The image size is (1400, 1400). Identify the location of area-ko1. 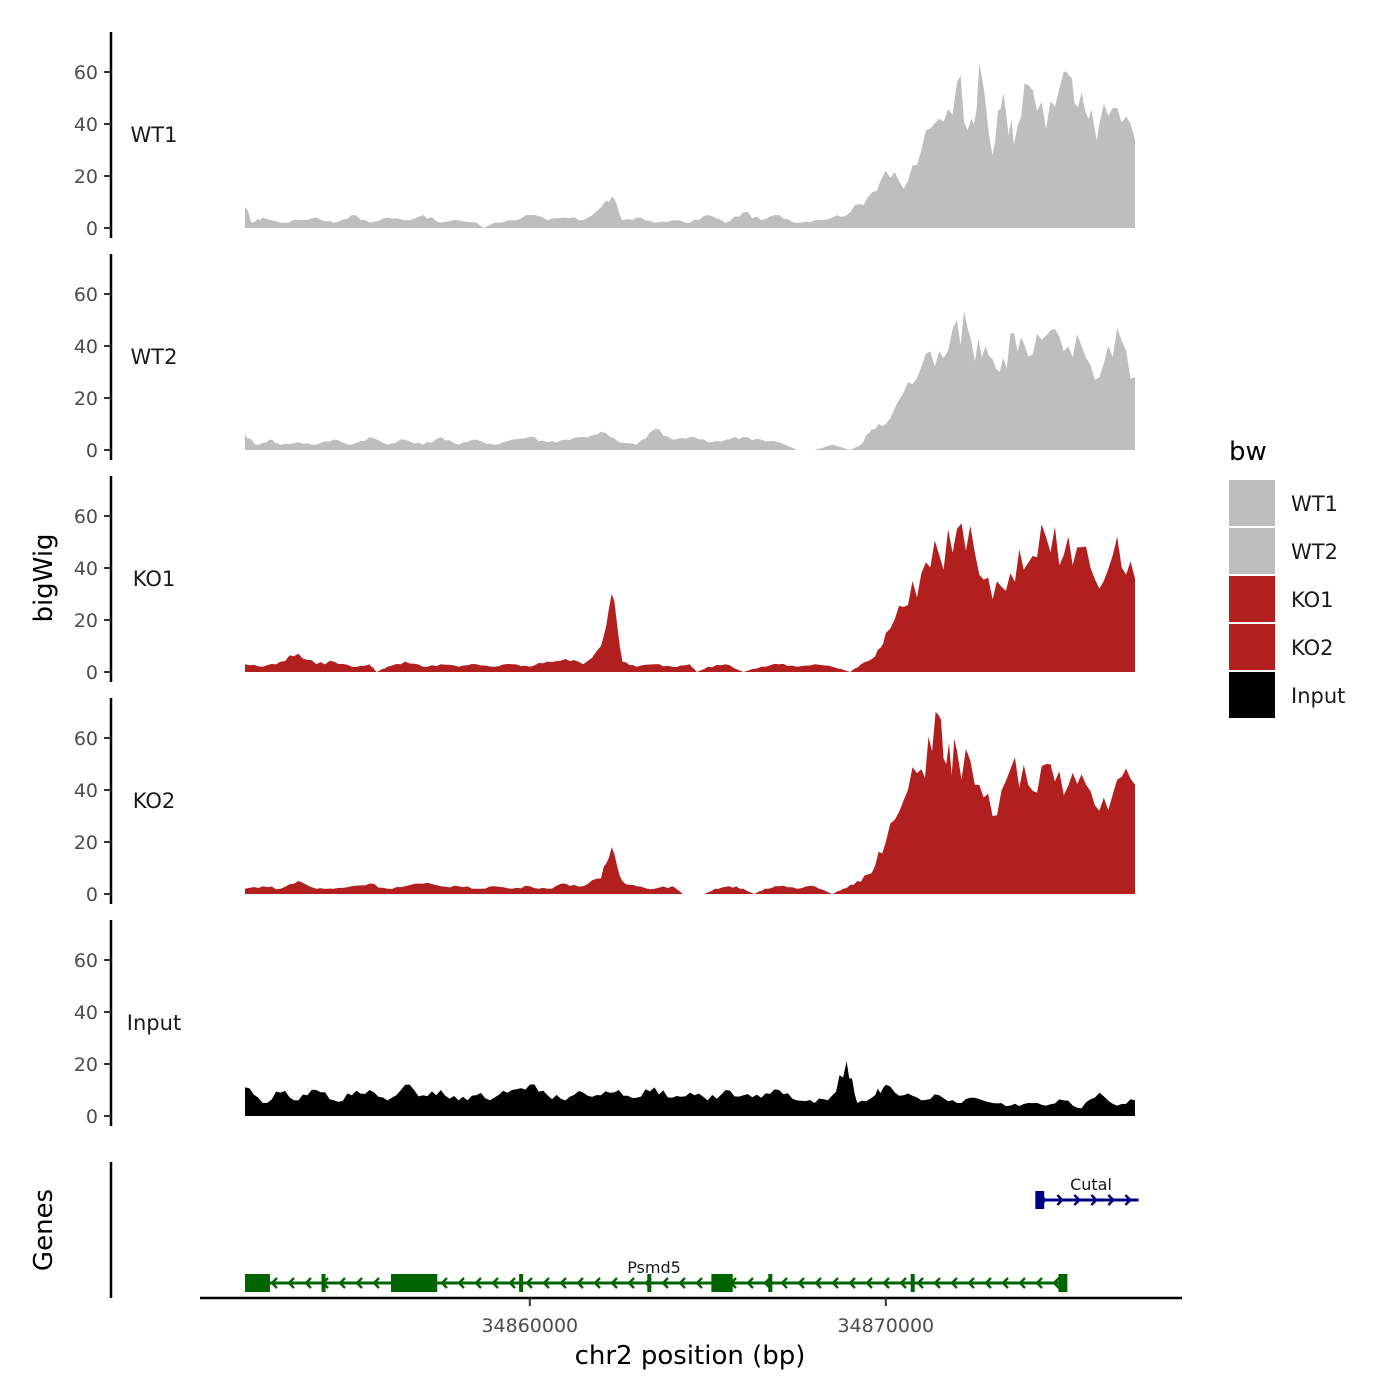
(690, 597).